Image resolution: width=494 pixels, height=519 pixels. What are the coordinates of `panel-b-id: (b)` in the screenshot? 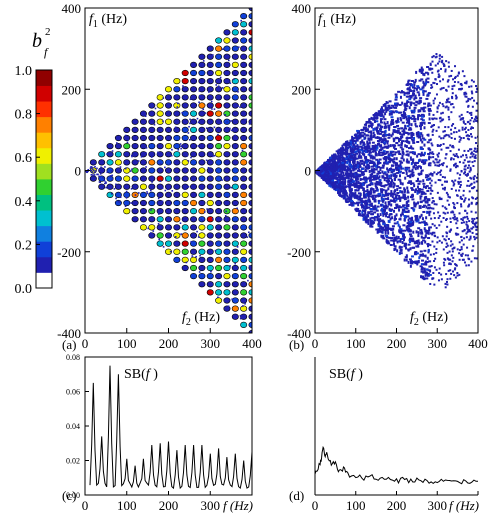 It's located at (296, 344).